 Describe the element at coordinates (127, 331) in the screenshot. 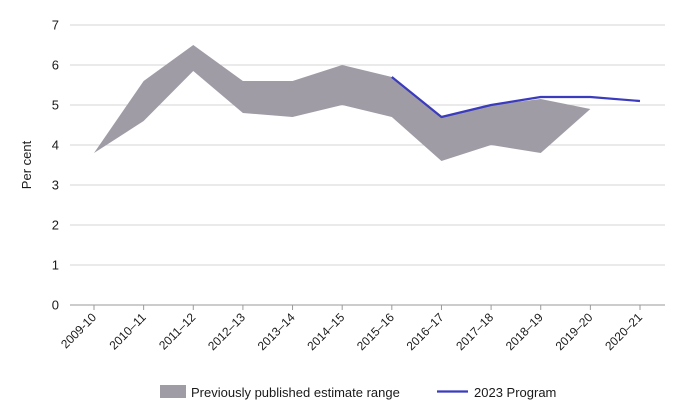

I see `x-tick-label: 2010–11` at that location.